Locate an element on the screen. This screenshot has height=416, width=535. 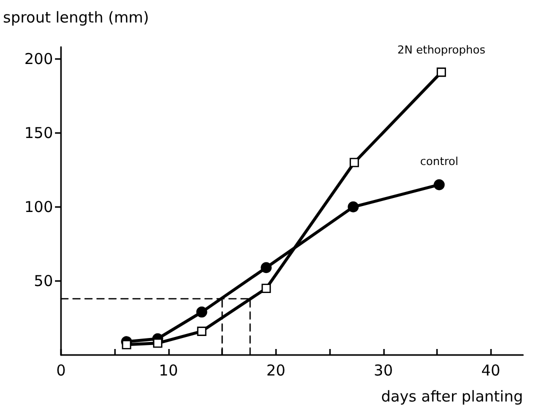
y-tick-label: 200 is located at coordinates (38, 59).